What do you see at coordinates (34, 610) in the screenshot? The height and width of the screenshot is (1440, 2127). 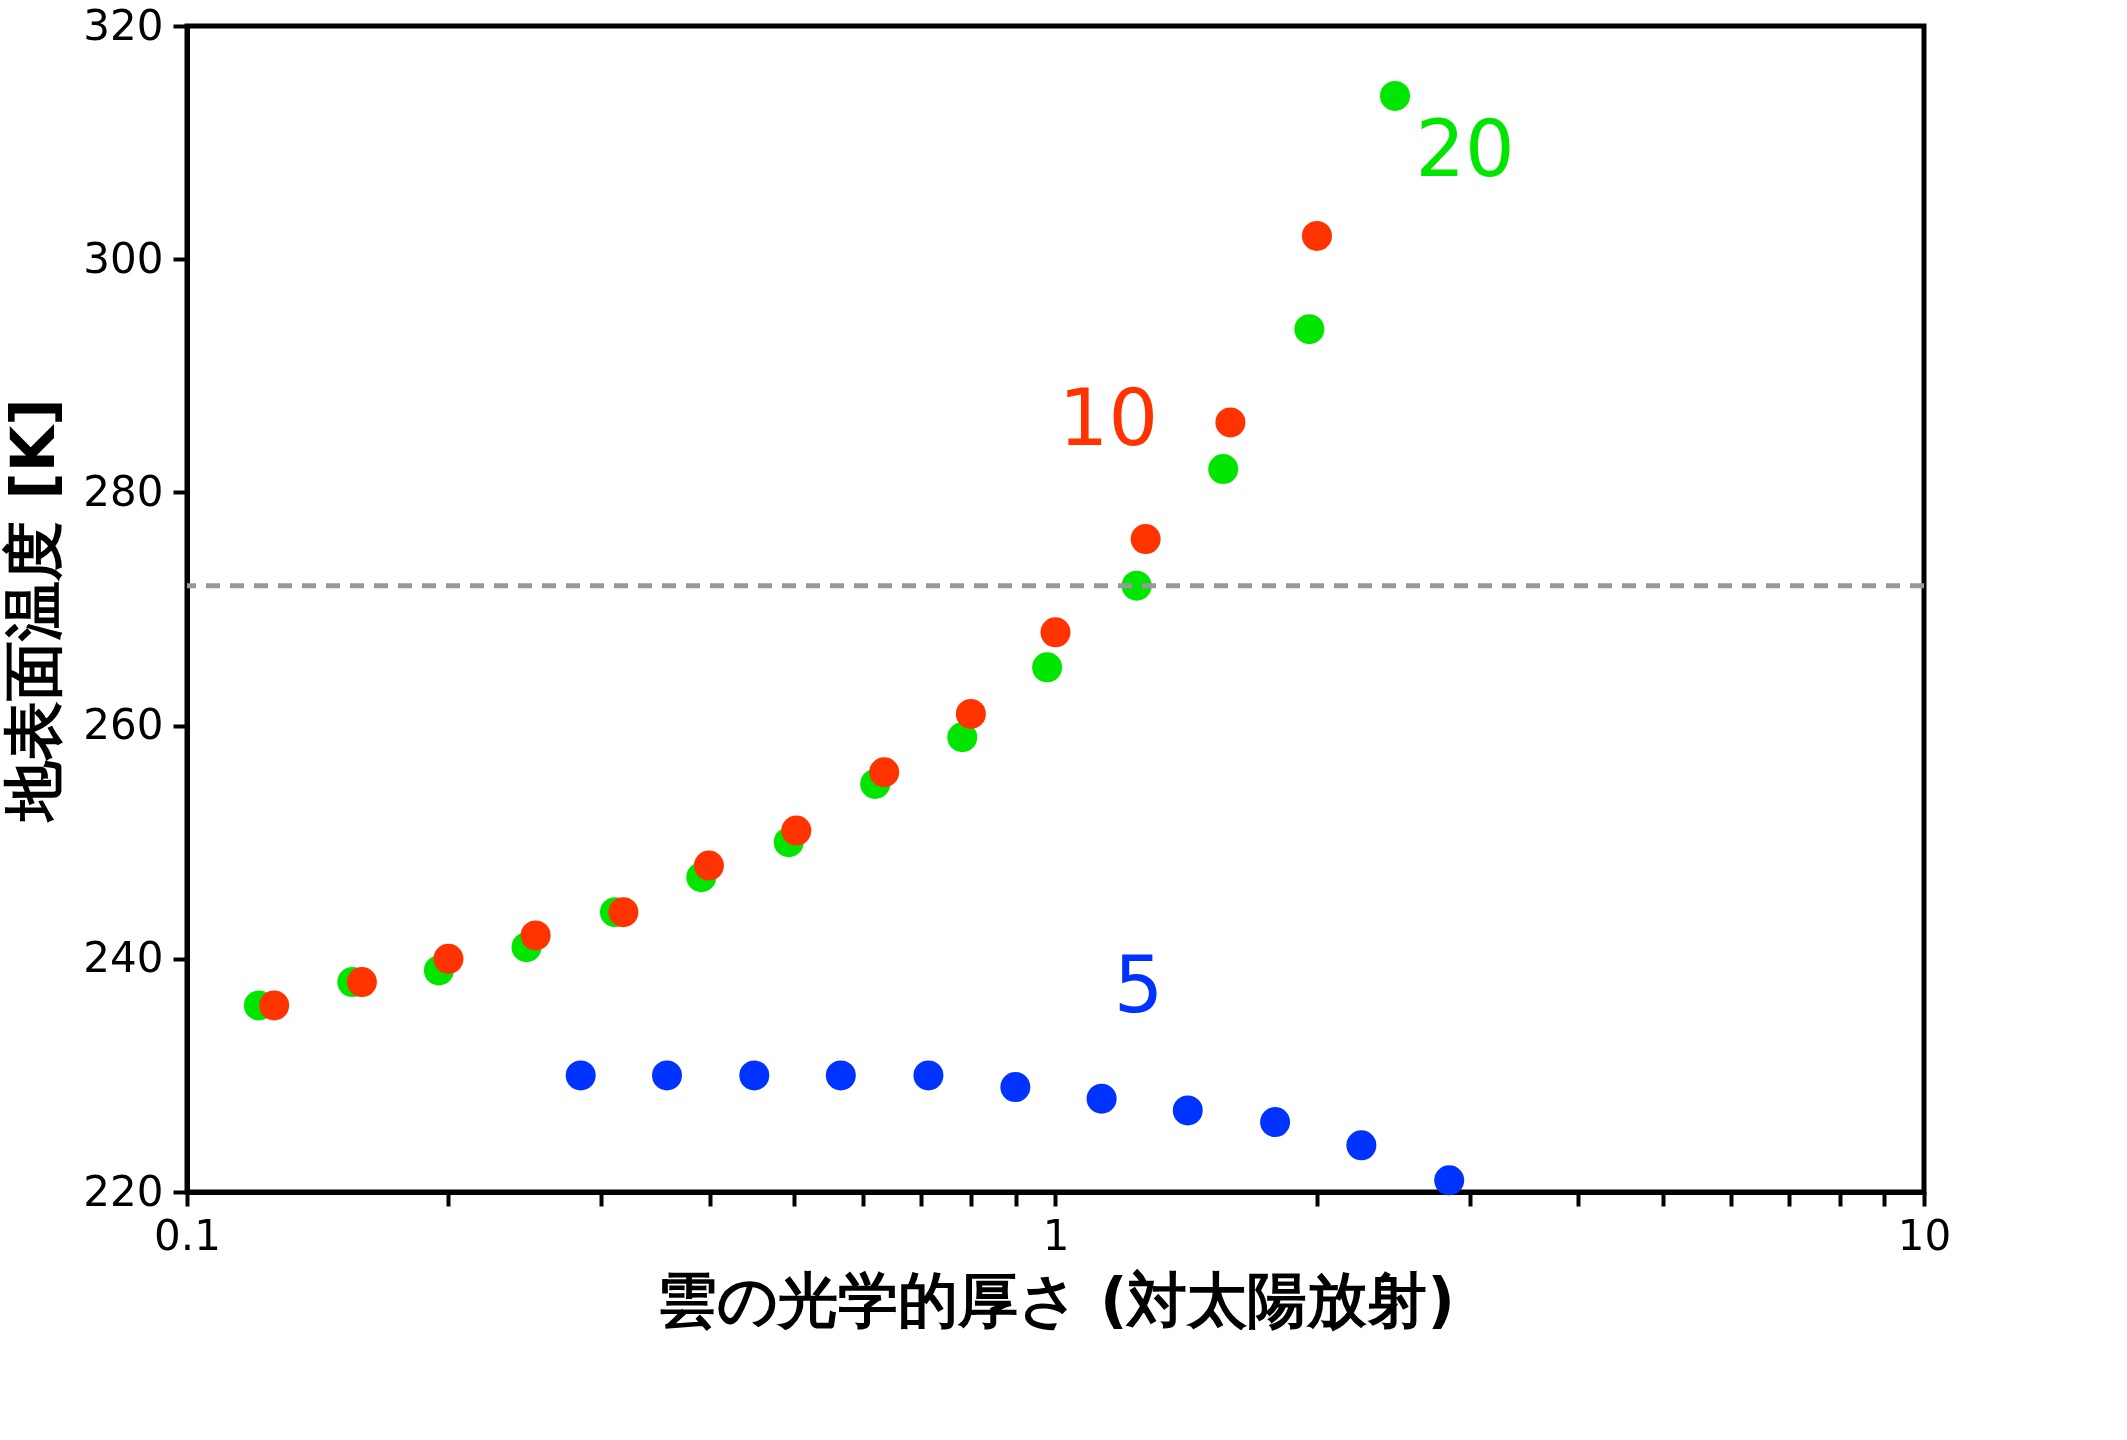 I see `y-axis-title: 地表面温度 [K]` at bounding box center [34, 610].